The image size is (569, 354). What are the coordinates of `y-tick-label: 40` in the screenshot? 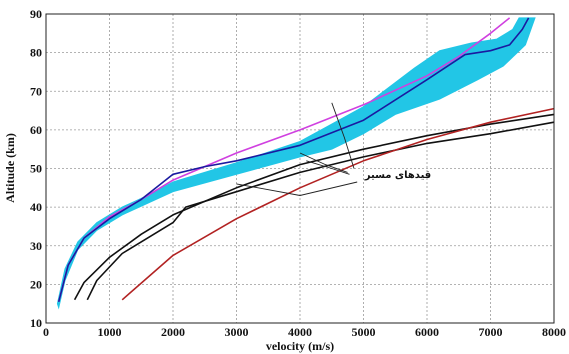 It's located at (36, 207).